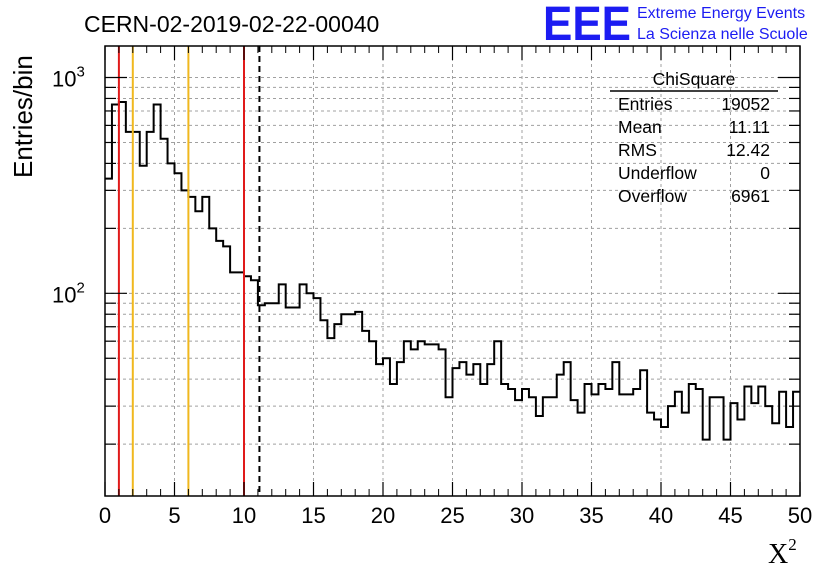  I want to click on x-tick-label: 40, so click(661, 515).